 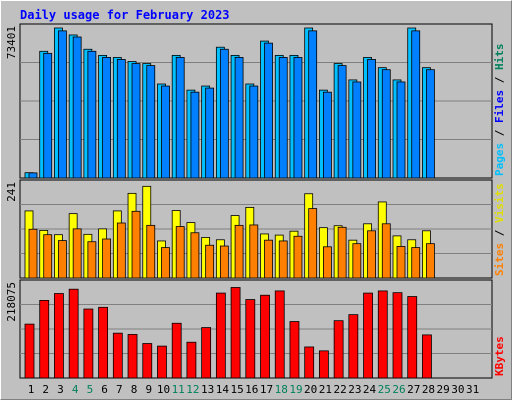 I want to click on x-tick-label-day-18: 18, so click(x=281, y=389).